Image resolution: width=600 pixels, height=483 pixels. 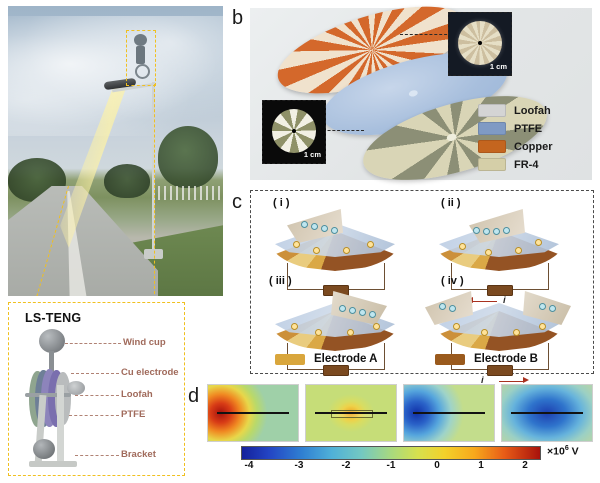 I want to click on leader-line-wind-cup, so click(x=93, y=343).